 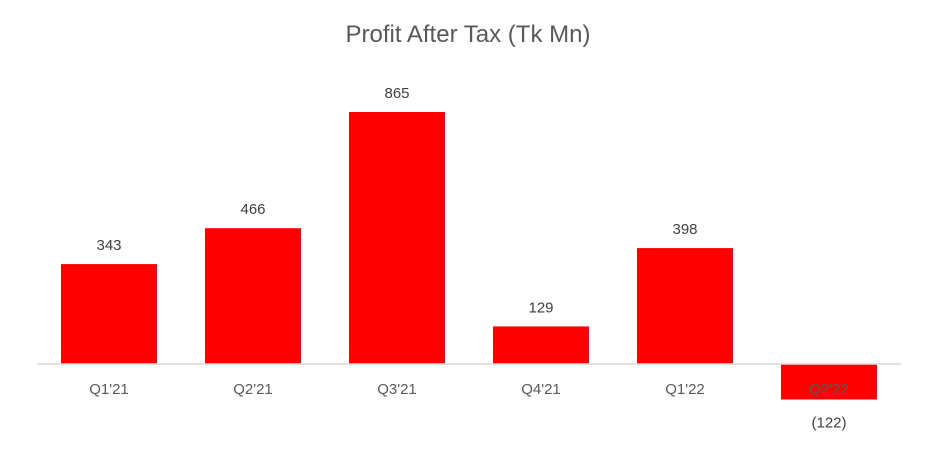 I want to click on data-label: 865, so click(x=396, y=93).